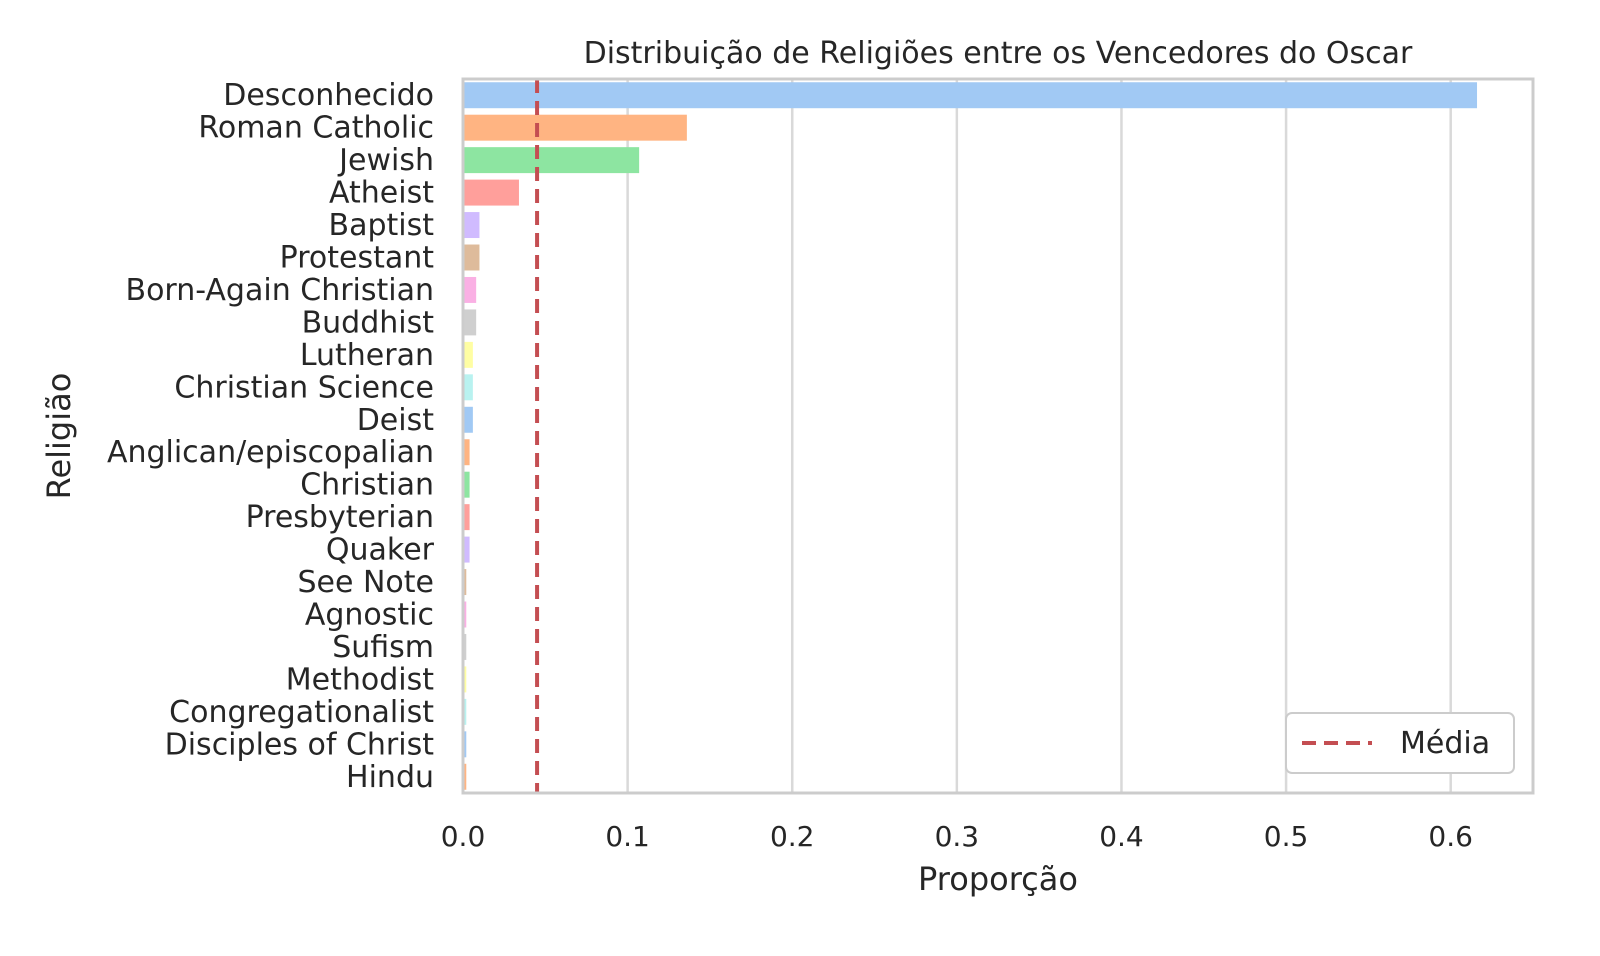 This screenshot has width=1600, height=956. I want to click on legend-label-mean: Média, so click(1445, 743).